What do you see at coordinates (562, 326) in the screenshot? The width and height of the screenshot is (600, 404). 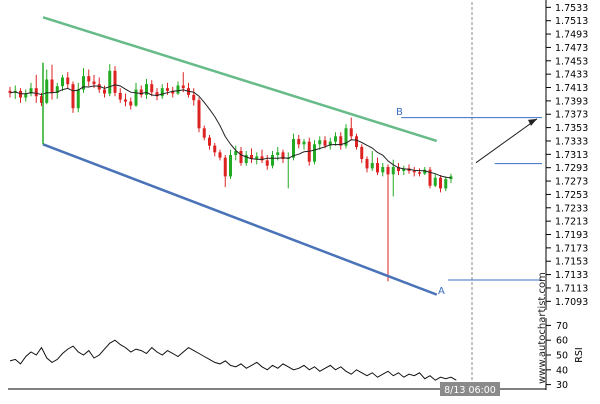 I see `rsi-tick-label: 70` at bounding box center [562, 326].